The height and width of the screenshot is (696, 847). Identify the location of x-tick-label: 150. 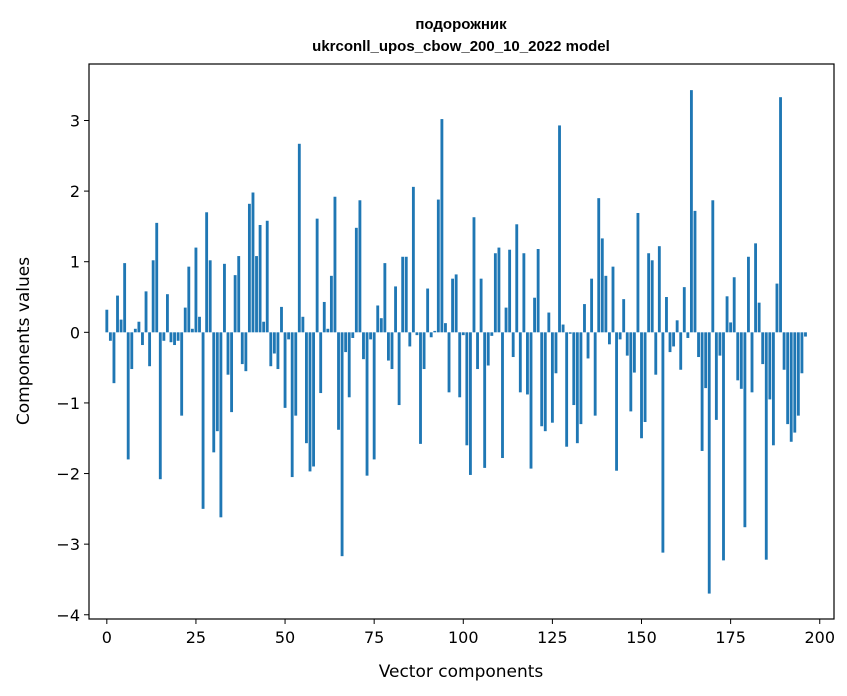
(641, 637).